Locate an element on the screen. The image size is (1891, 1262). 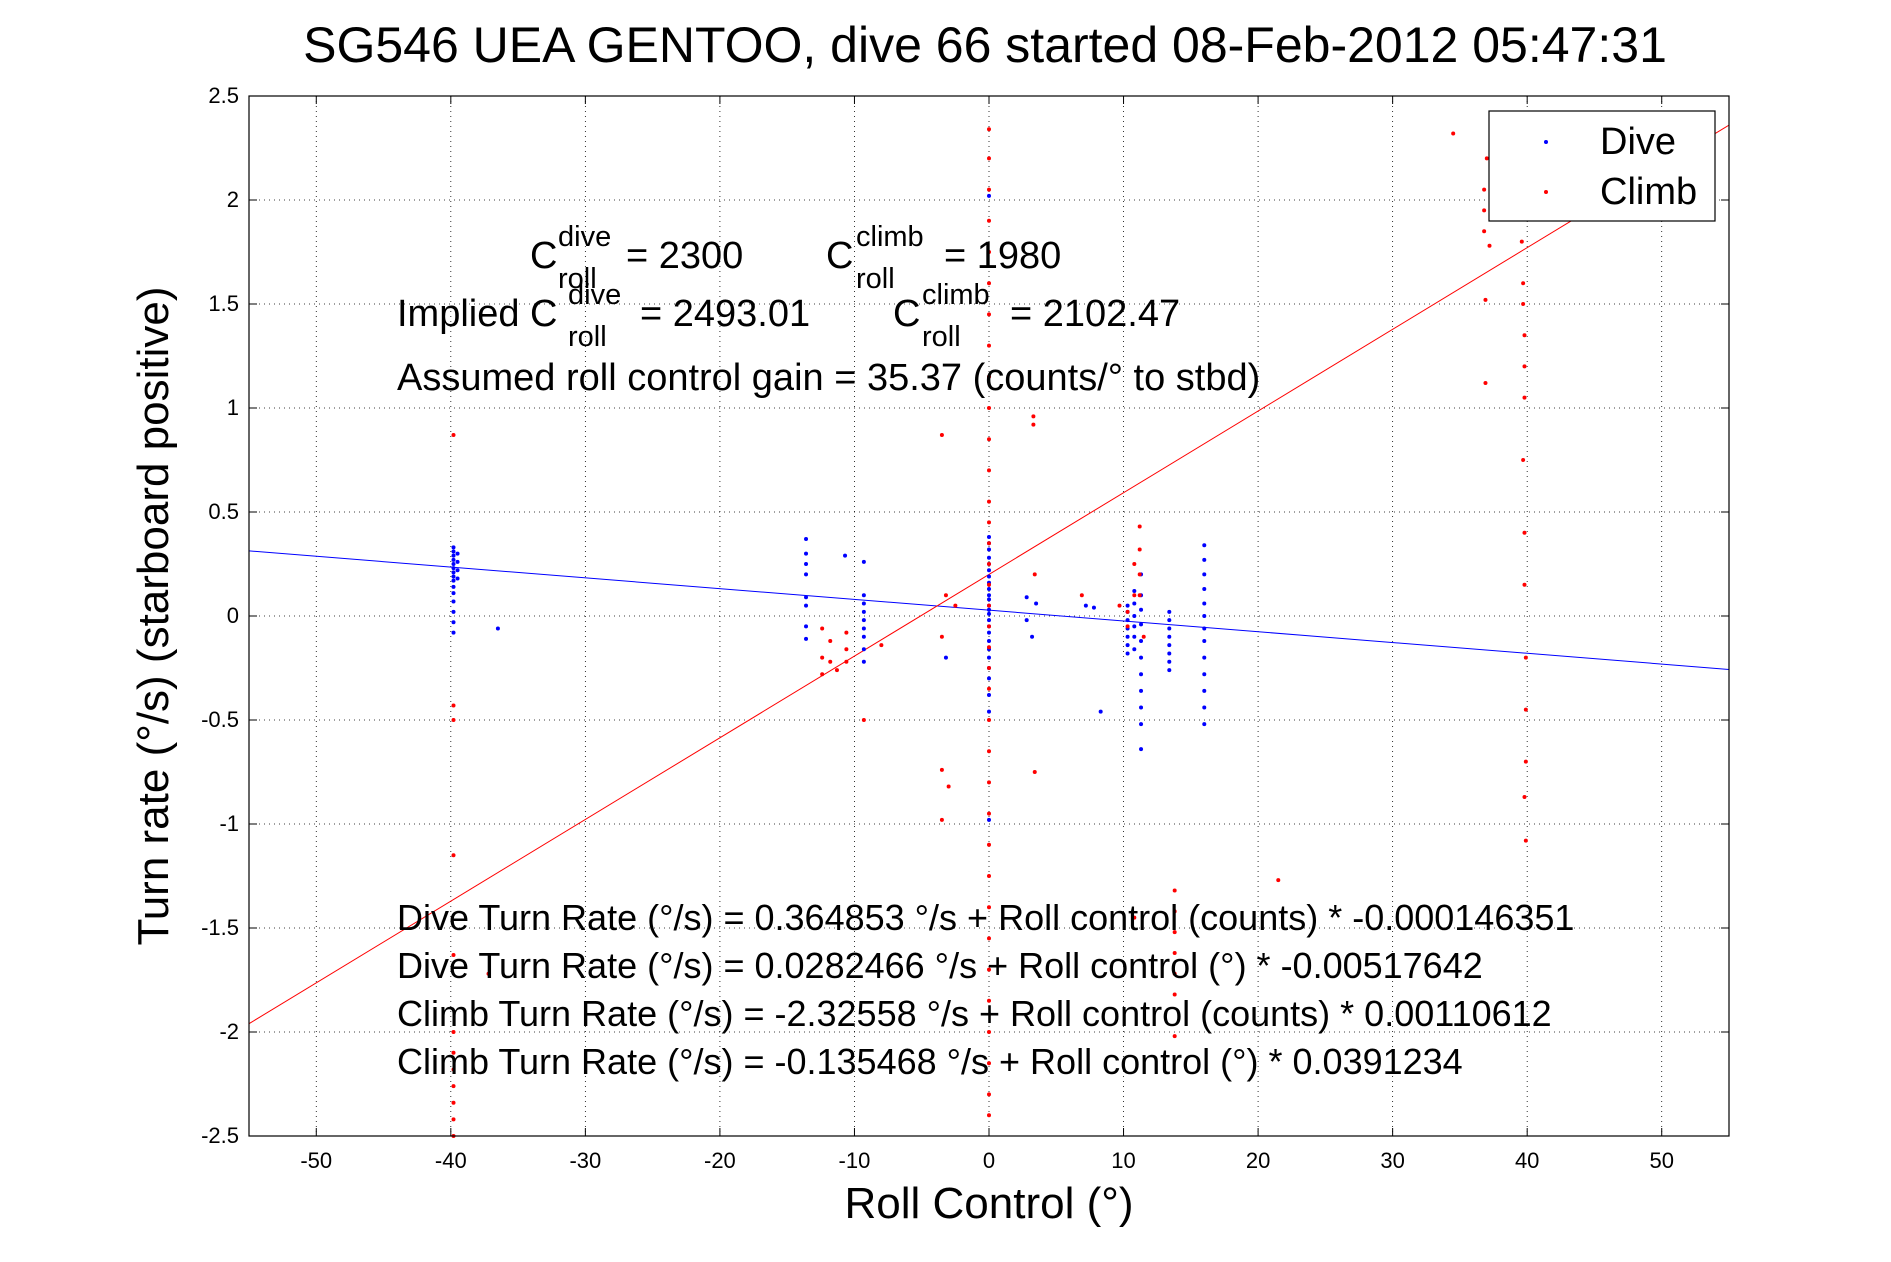
x-tick-label: 30 is located at coordinates (1392, 1160).